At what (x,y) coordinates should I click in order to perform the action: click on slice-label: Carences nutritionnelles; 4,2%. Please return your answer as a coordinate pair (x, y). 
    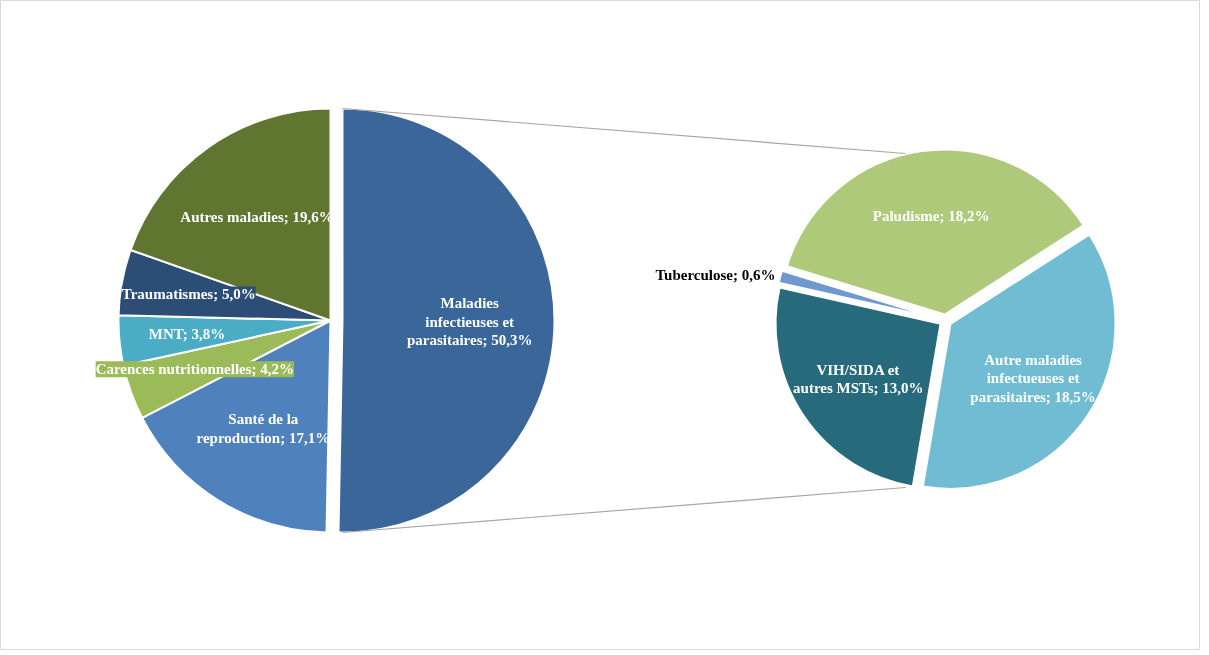
    Looking at the image, I should click on (195, 369).